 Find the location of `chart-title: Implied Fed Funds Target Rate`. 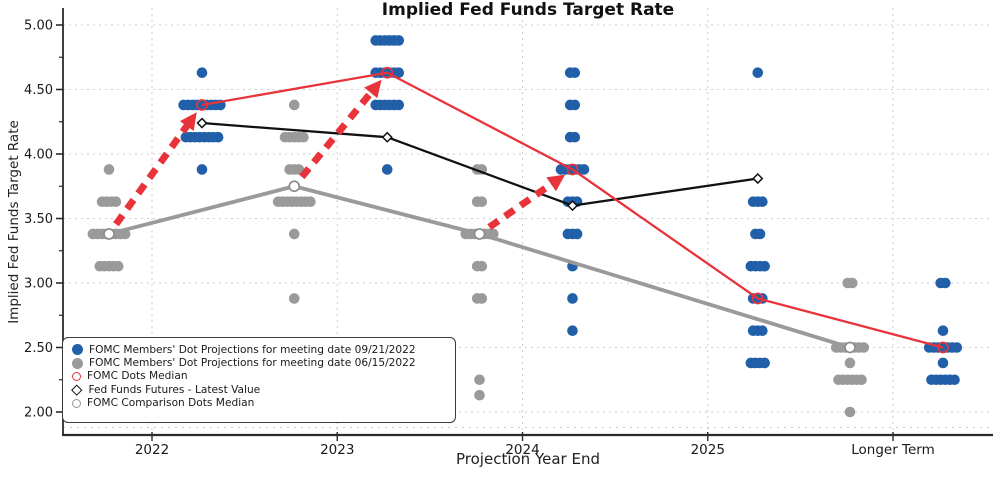

chart-title: Implied Fed Funds Target Rate is located at coordinates (528, 10).